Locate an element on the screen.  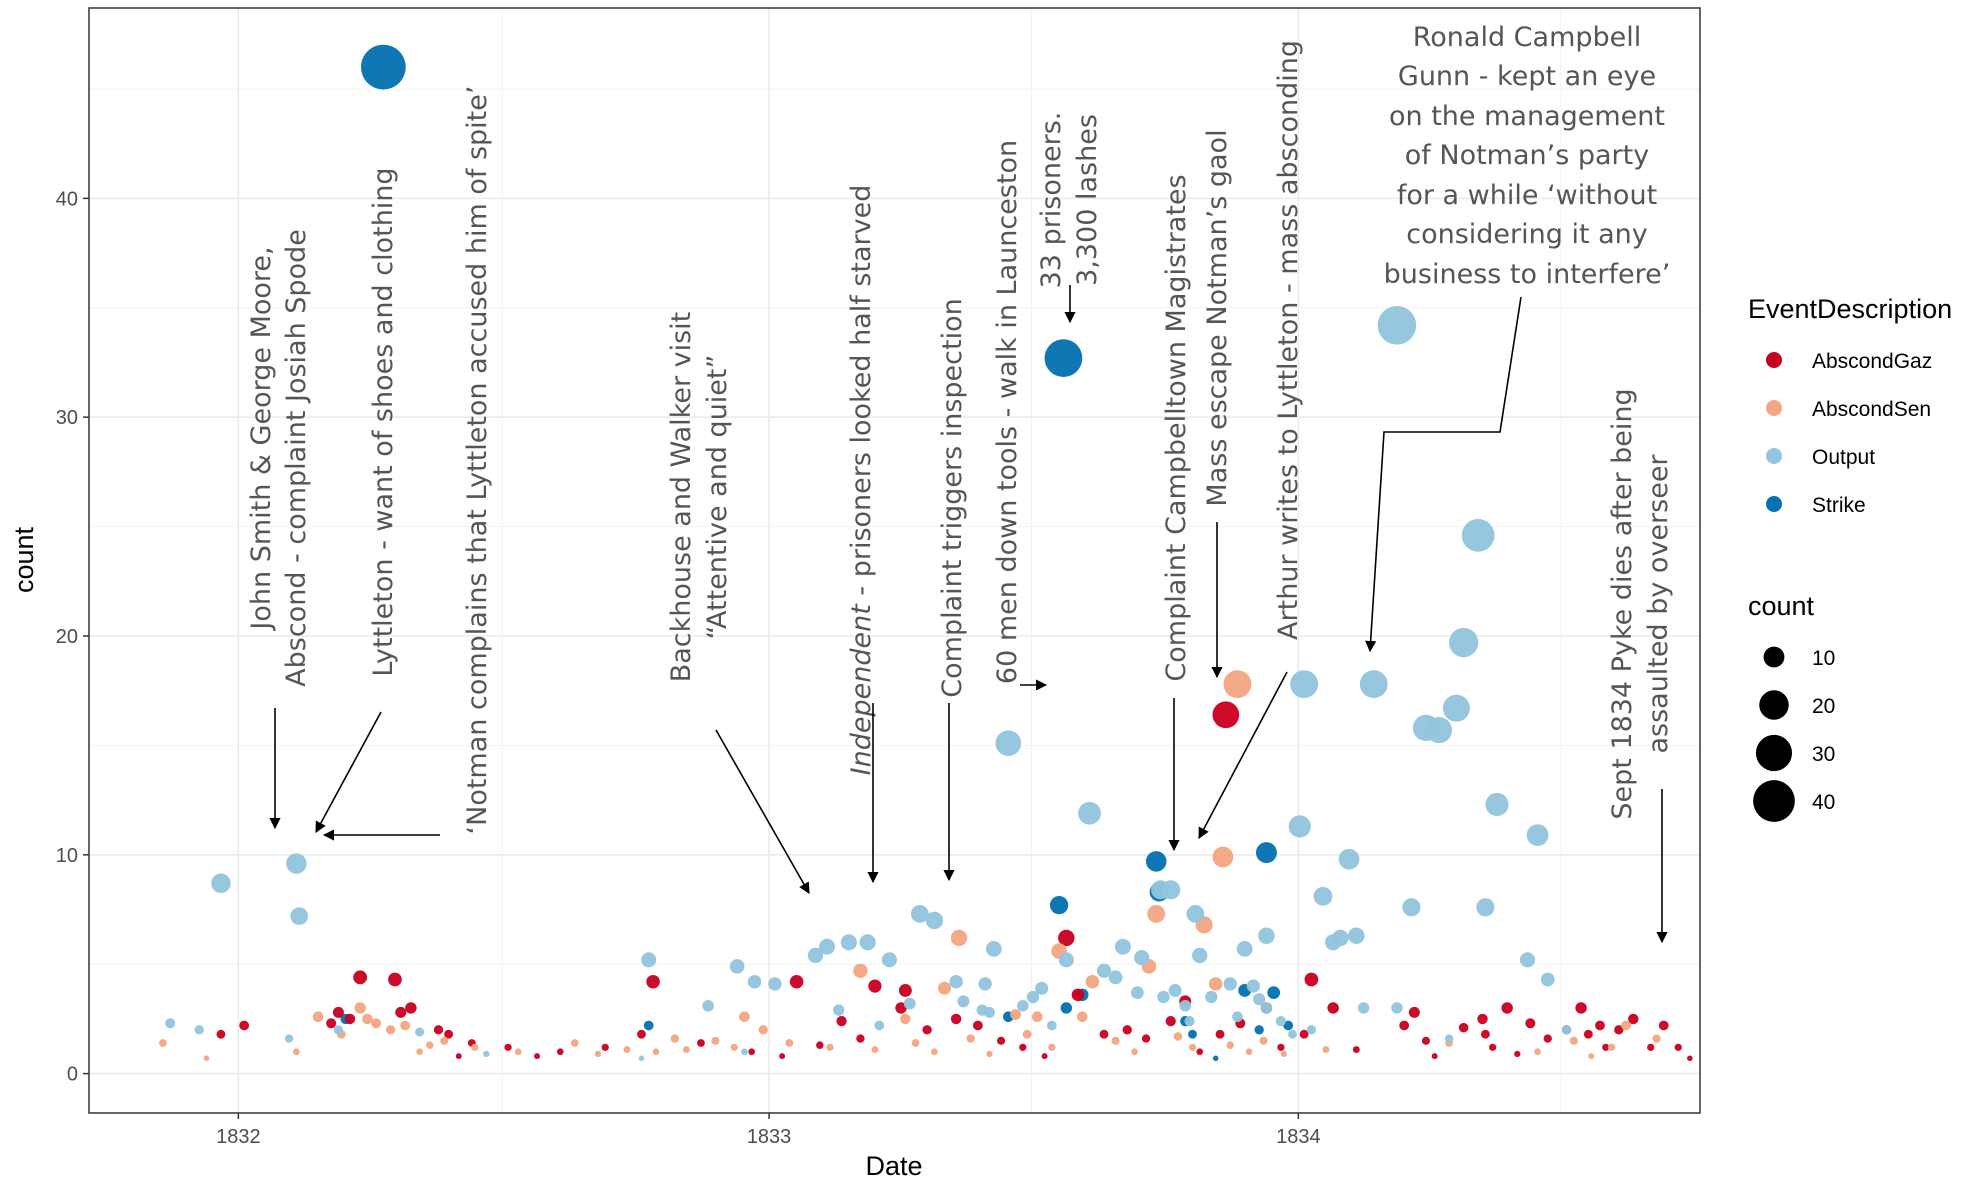
annotation-text: 60 men down tools - walk in Launceston is located at coordinates (1007, 412).